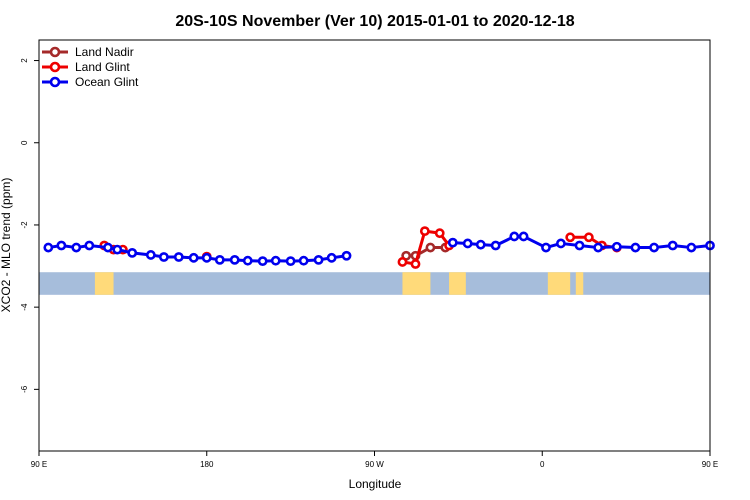 This screenshot has width=750, height=500. What do you see at coordinates (430, 247) in the screenshot?
I see `data-point-land-nadir` at bounding box center [430, 247].